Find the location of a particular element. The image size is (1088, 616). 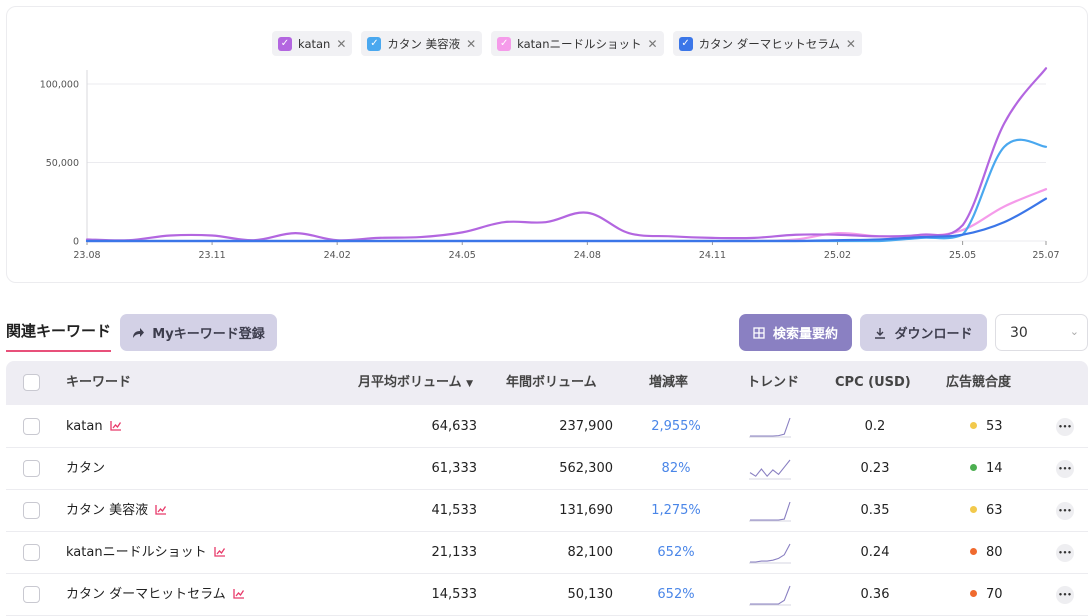

legend-chip-3: ✓ カタン ダーマヒットセラム ✕ is located at coordinates (767, 43).